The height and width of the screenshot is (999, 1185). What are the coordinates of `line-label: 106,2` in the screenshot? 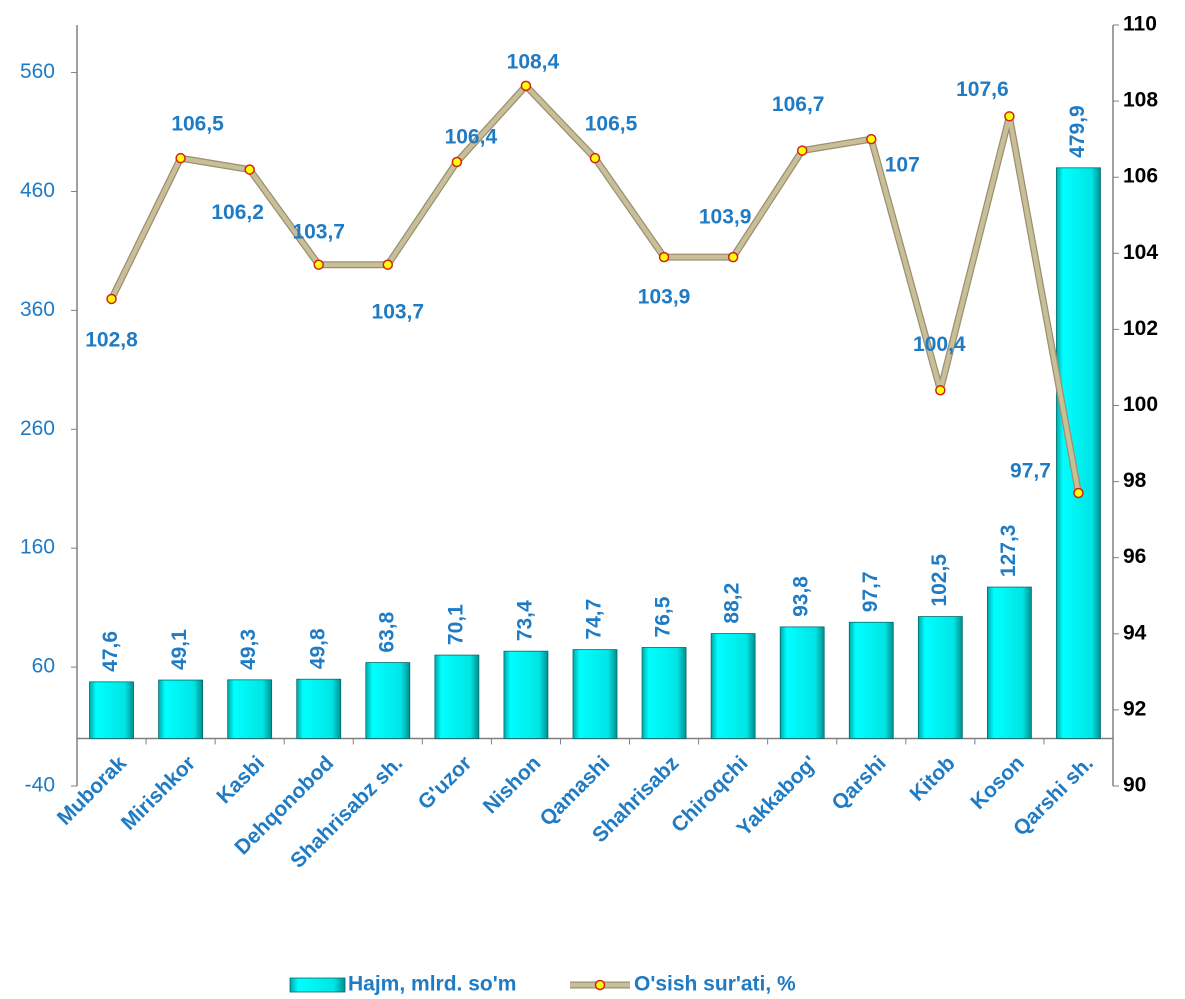 It's located at (237, 212).